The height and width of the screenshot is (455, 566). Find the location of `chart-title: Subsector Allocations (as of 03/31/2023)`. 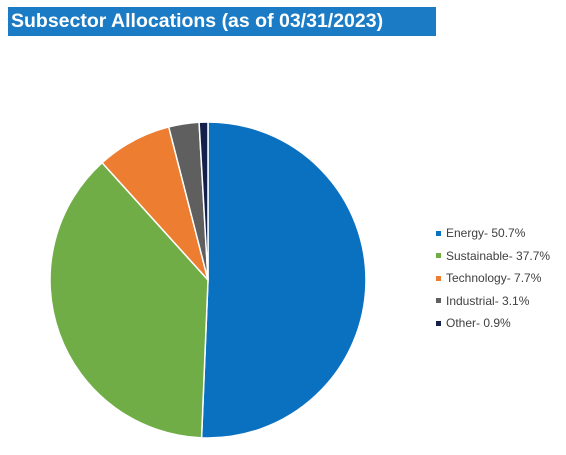

chart-title: Subsector Allocations (as of 03/31/2023) is located at coordinates (197, 21).